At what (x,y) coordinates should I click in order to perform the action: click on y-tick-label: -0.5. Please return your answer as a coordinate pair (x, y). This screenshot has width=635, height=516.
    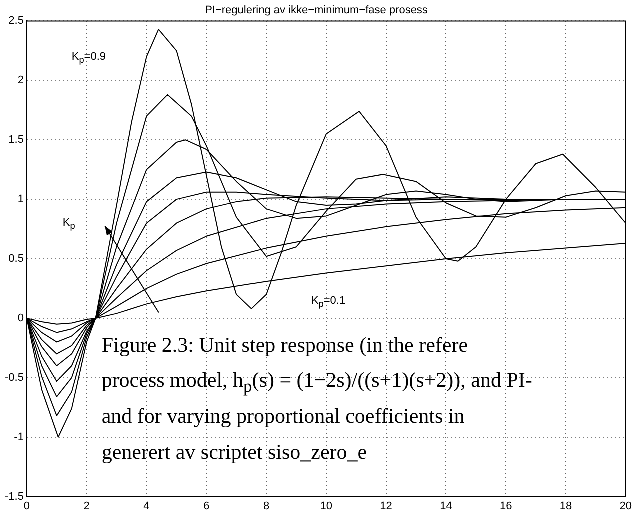
    Looking at the image, I should click on (14, 378).